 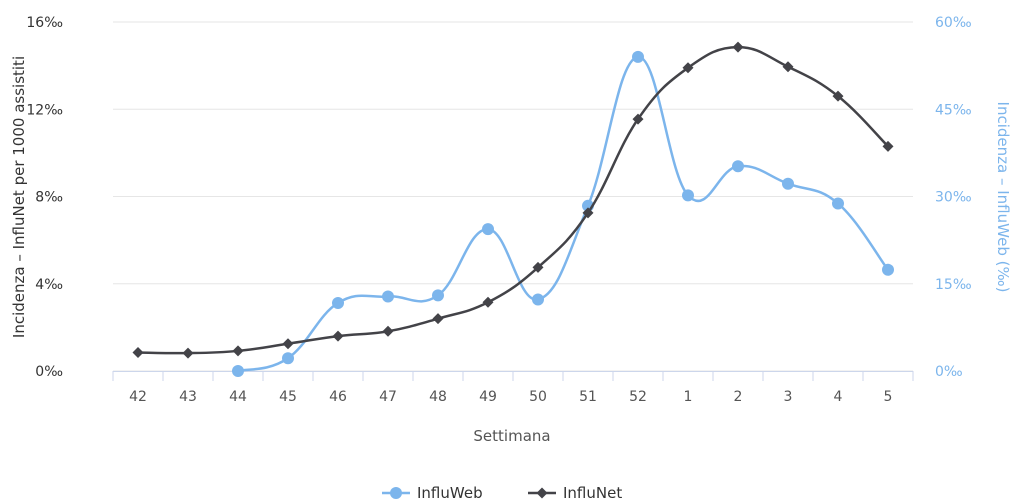 I want to click on x-tick-label: 2, so click(x=738, y=397).